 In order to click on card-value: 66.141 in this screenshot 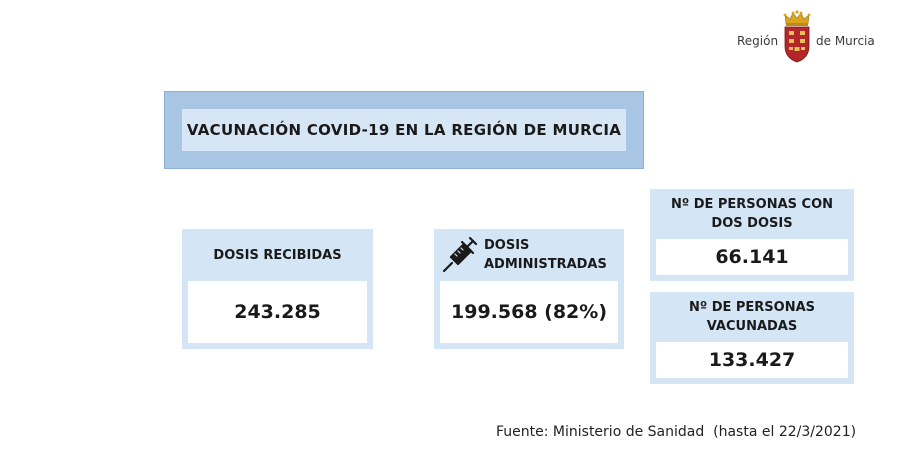, I will do `click(752, 257)`.